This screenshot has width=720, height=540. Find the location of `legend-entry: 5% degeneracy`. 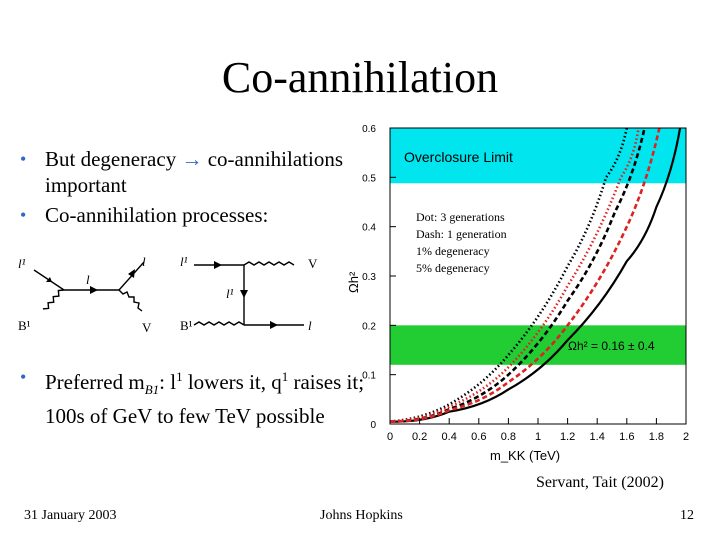

legend-entry: 5% degeneracy is located at coordinates (453, 268).